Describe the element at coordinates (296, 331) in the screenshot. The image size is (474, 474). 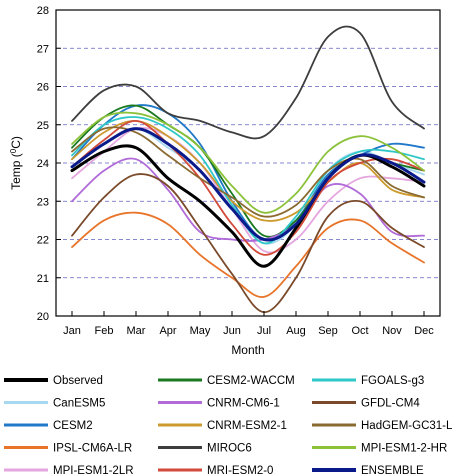
I see `x-tick-label: Aug` at that location.